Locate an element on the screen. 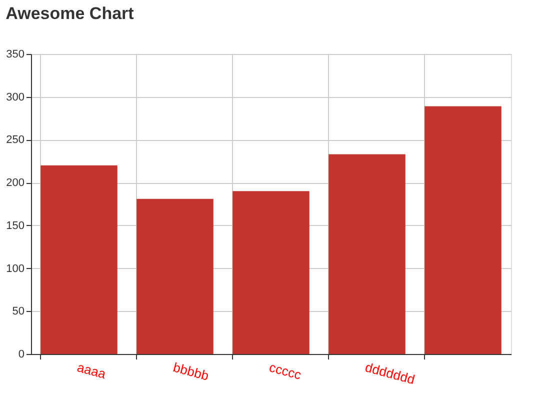 The height and width of the screenshot is (420, 550). y-tick-label: 300 is located at coordinates (15, 97).